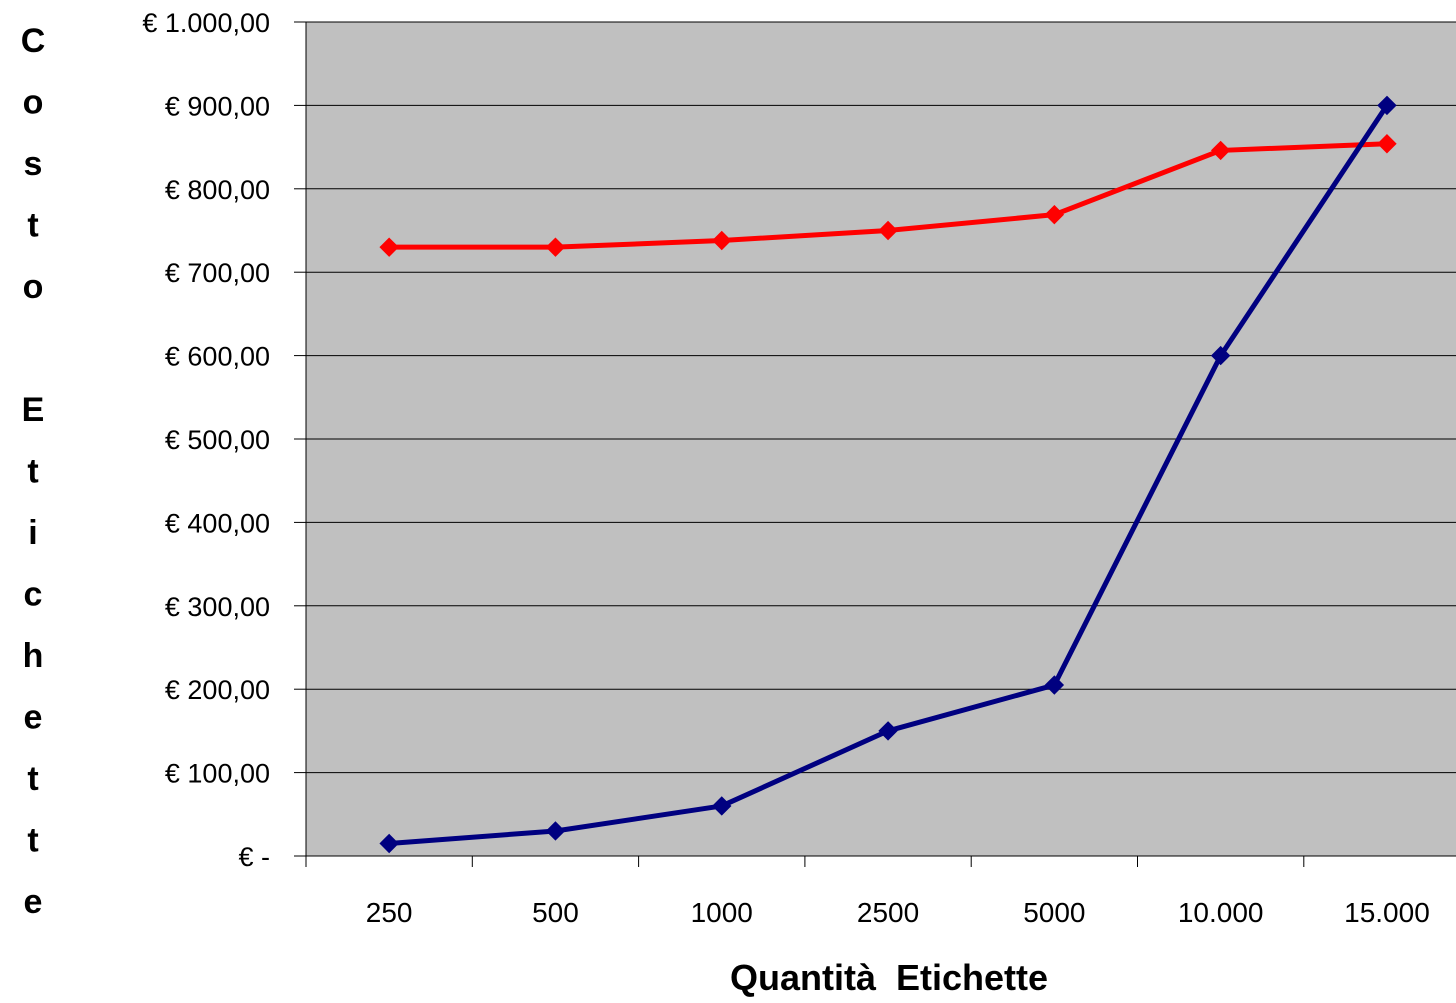 This screenshot has height=1003, width=1456. What do you see at coordinates (33, 164) in the screenshot?
I see `y-axis-title-char: s` at bounding box center [33, 164].